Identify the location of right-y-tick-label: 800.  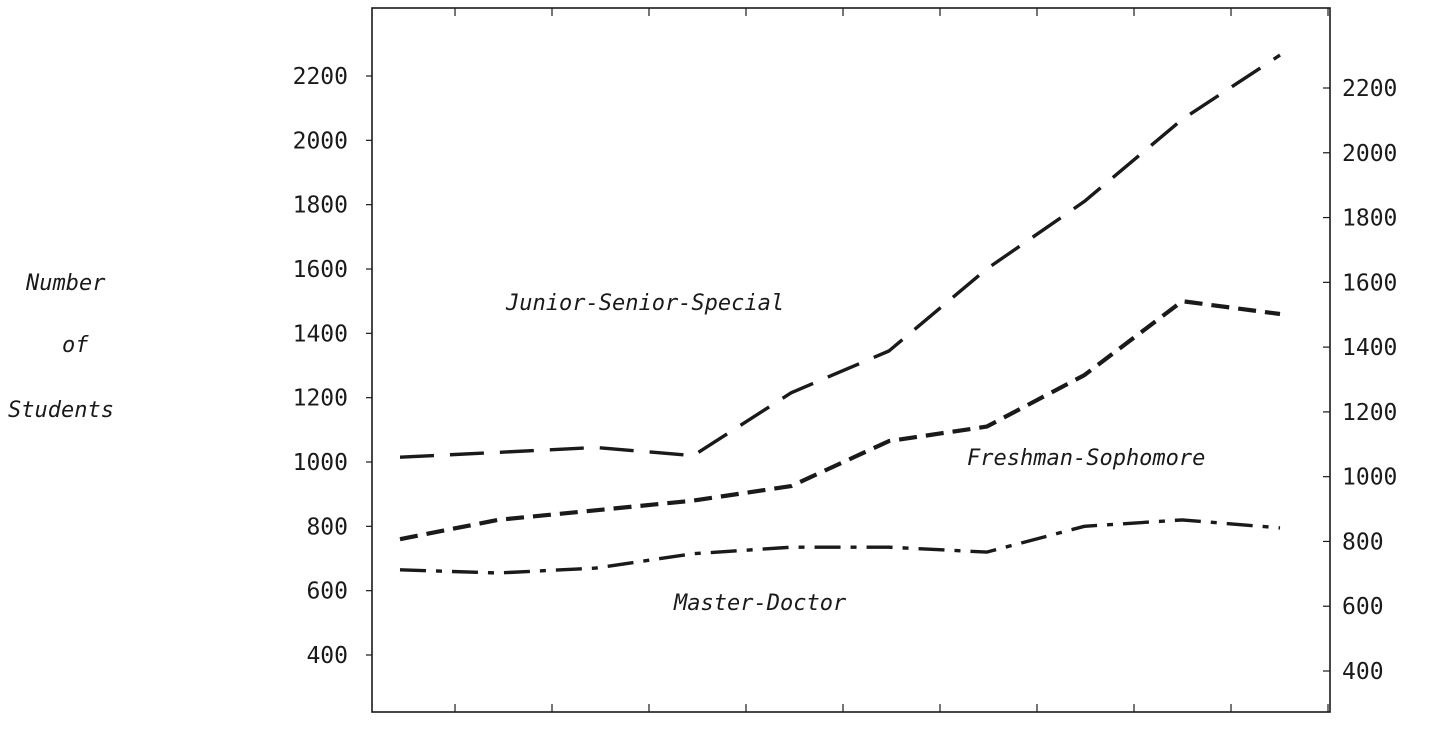
(1363, 542).